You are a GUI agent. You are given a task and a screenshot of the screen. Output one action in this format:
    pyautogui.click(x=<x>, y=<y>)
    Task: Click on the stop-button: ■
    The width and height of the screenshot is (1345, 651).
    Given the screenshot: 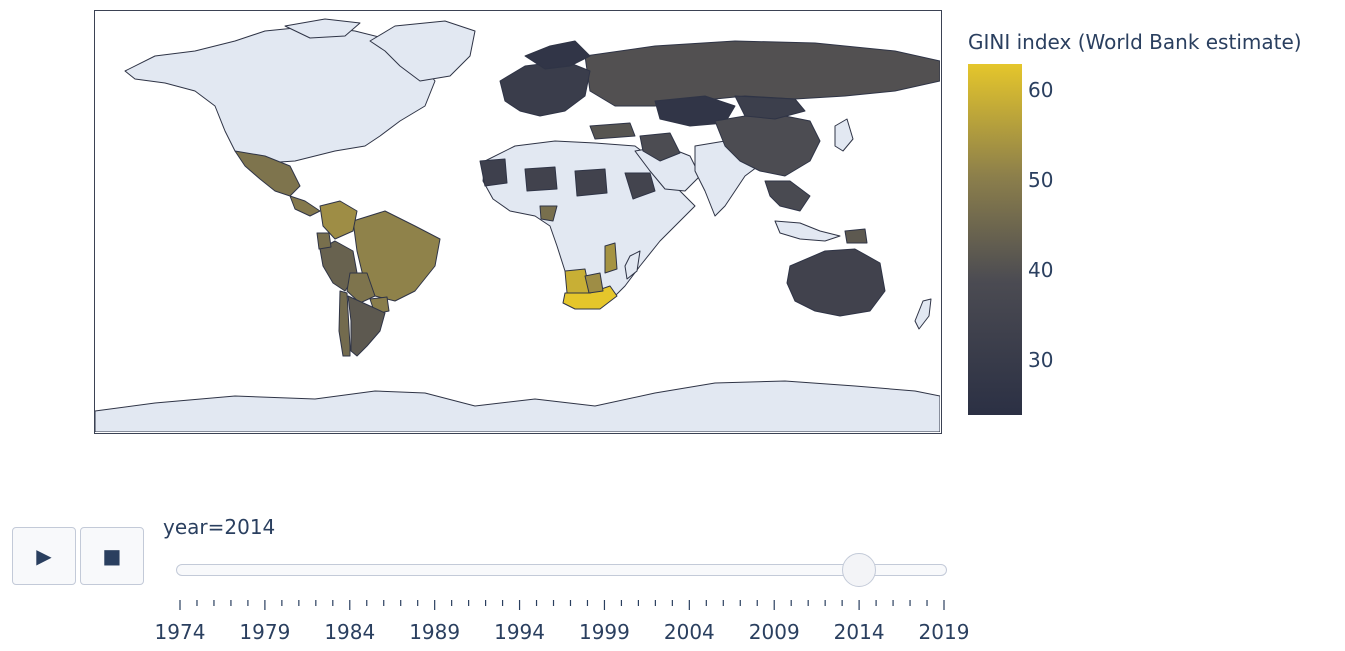 What is the action you would take?
    pyautogui.click(x=112, y=556)
    